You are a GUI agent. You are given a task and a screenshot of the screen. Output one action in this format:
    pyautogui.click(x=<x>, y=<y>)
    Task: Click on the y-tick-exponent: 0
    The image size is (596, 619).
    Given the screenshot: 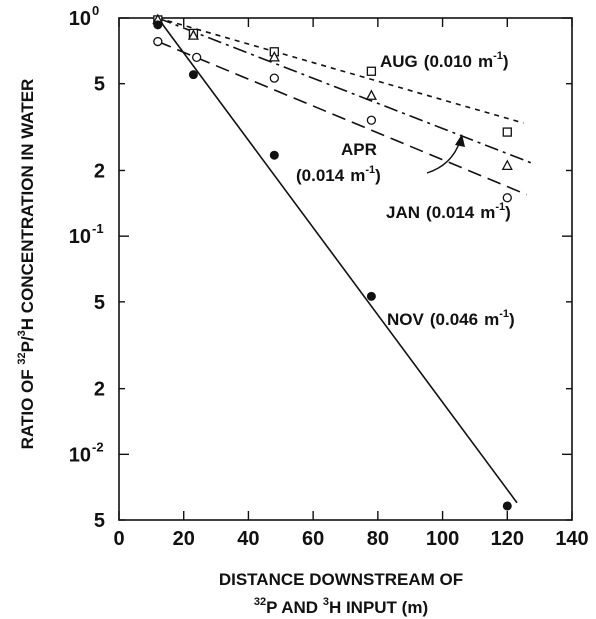 What is the action you would take?
    pyautogui.click(x=95, y=10)
    